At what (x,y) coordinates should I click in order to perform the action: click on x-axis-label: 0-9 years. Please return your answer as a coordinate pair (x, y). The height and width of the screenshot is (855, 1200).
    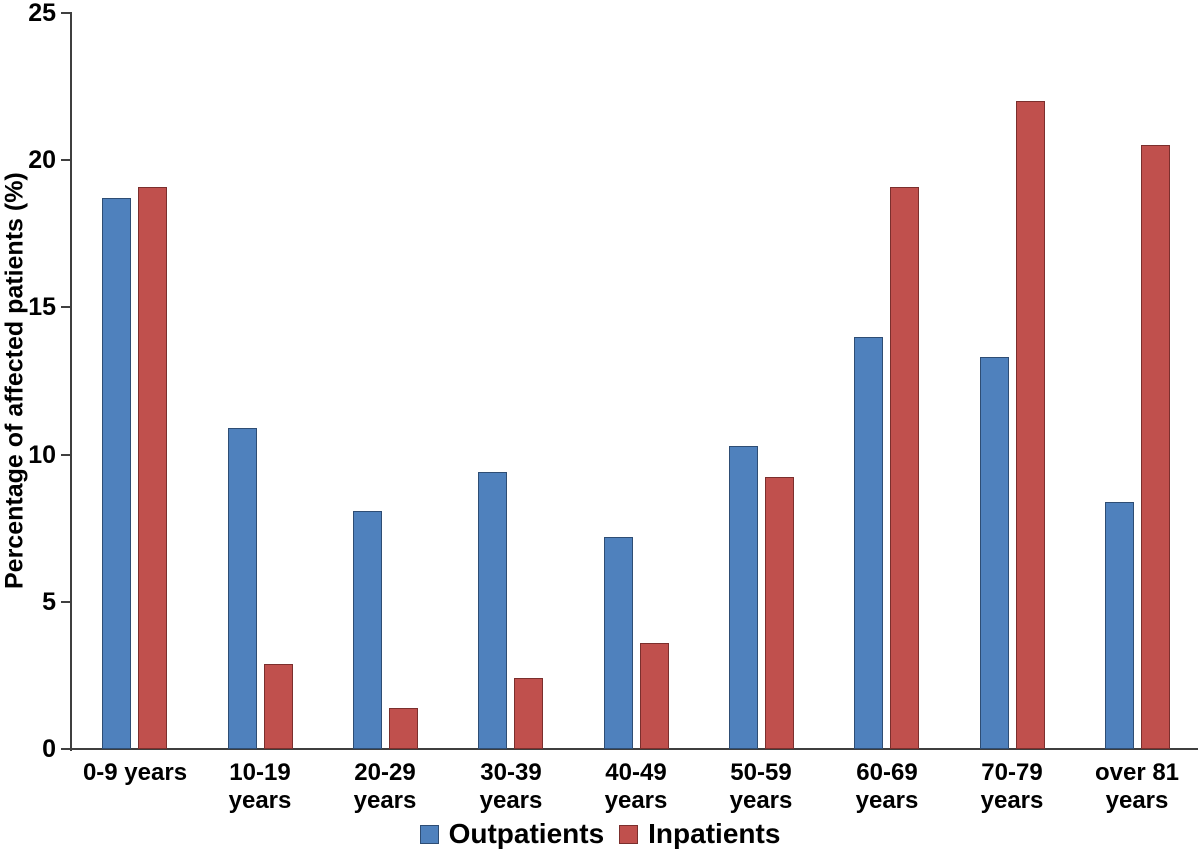
    Looking at the image, I should click on (135, 772).